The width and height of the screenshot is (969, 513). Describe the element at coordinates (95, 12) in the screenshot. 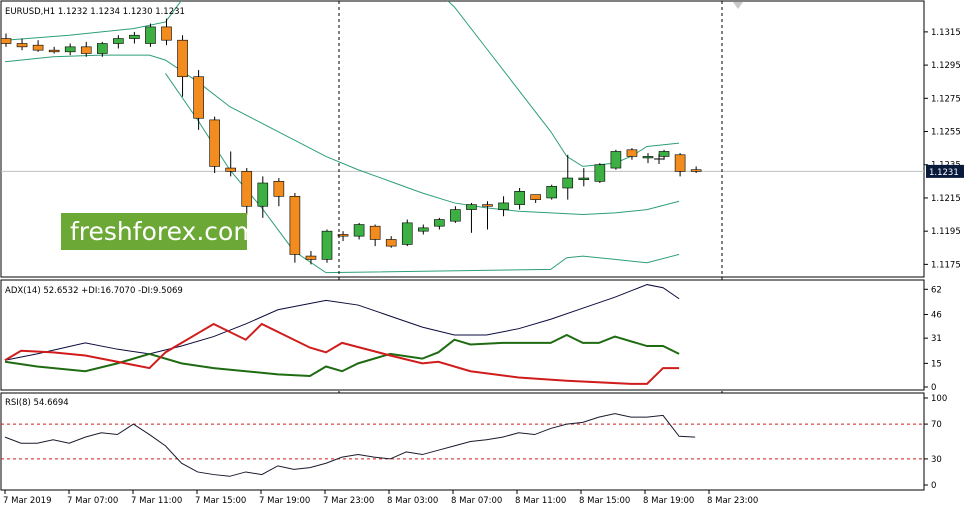

I see `price-chart-title: EURUSD,H1 1.1232 1.1234 1.1230 1.1231` at that location.